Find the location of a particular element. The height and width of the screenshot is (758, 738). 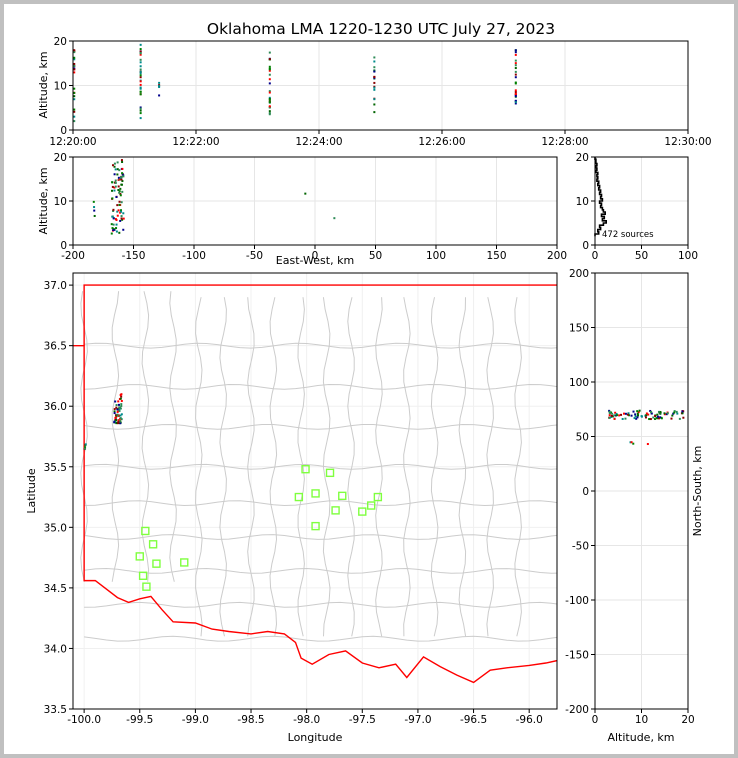

x-tick-label: 150 is located at coordinates (496, 256).